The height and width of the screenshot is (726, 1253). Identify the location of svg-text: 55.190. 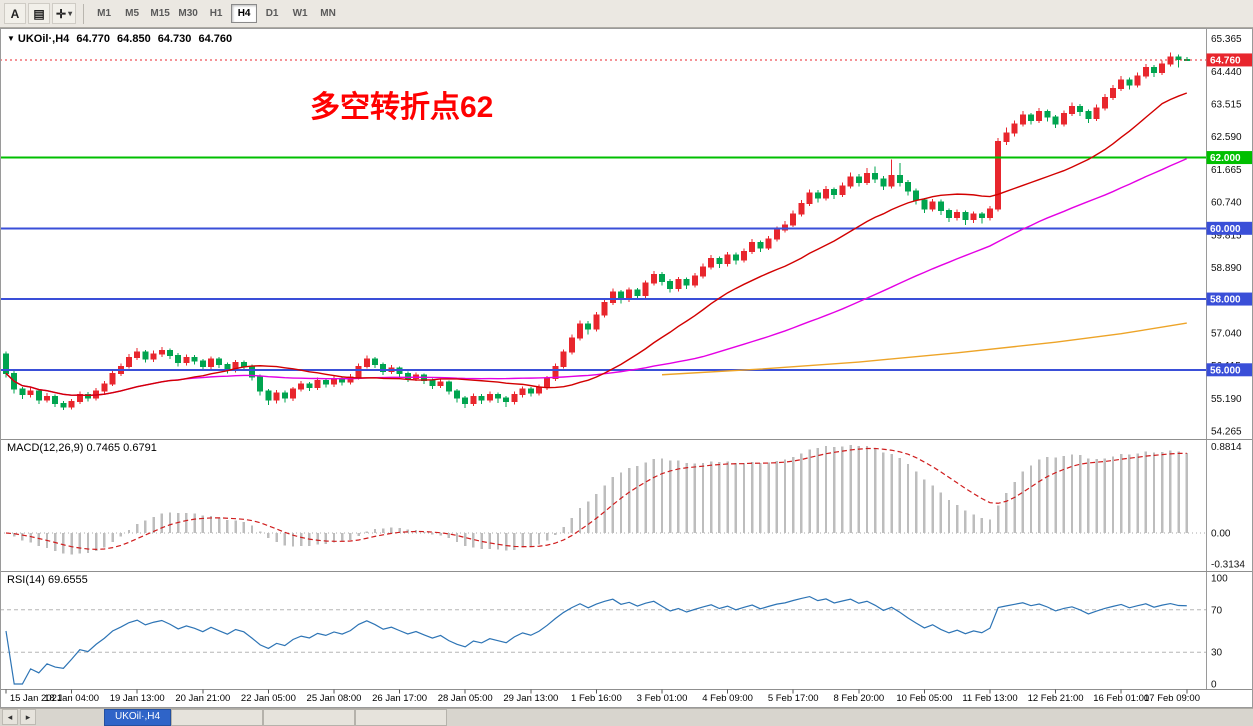
(1226, 399).